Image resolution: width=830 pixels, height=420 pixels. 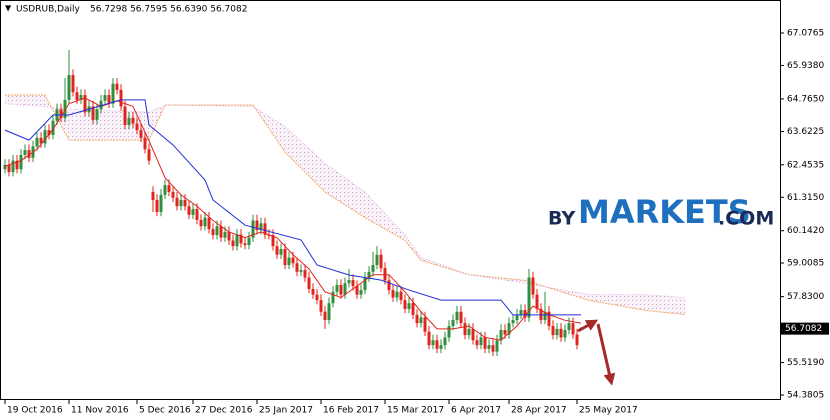 What do you see at coordinates (588, 326) in the screenshot?
I see `annotation-arrow` at bounding box center [588, 326].